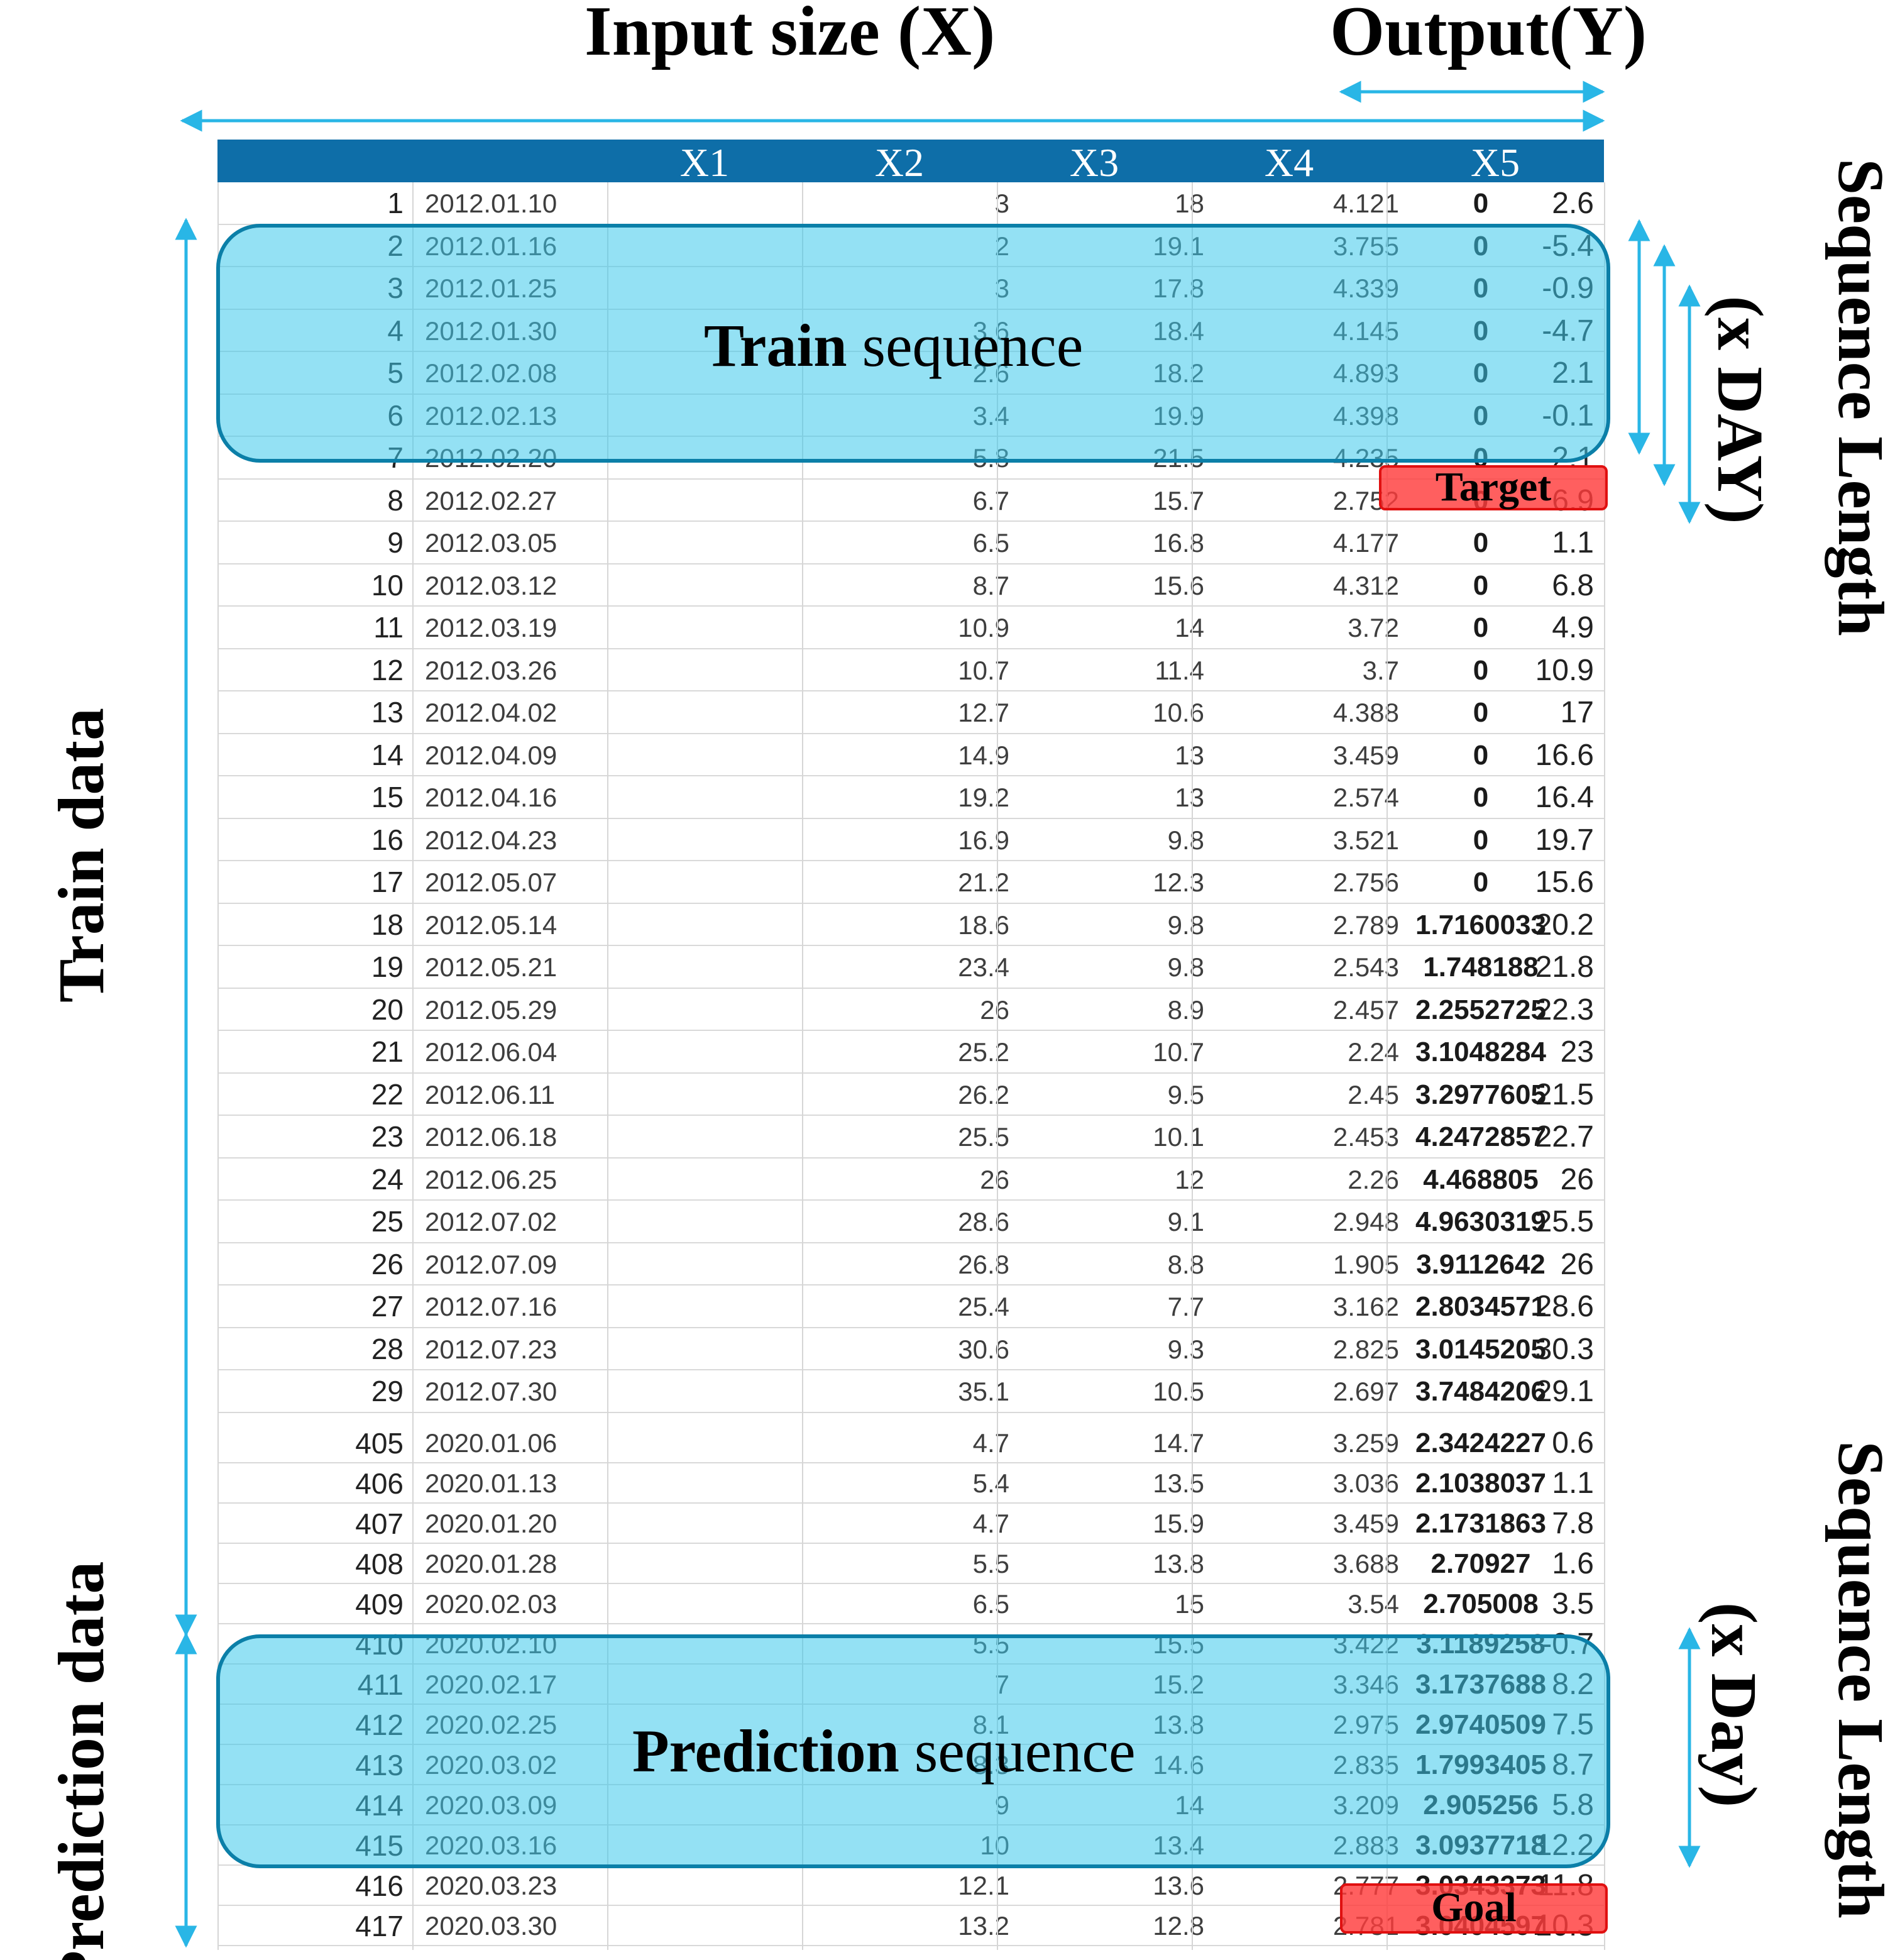 The image size is (1900, 1960). Describe the element at coordinates (491, 543) in the screenshot. I see `date: 2012.03.05` at that location.